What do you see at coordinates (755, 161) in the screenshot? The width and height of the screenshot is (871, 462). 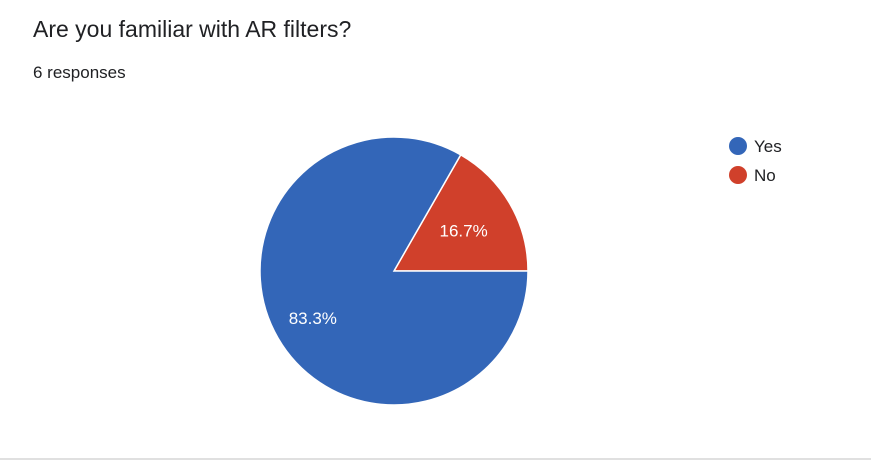 I see `legend: Yes No` at bounding box center [755, 161].